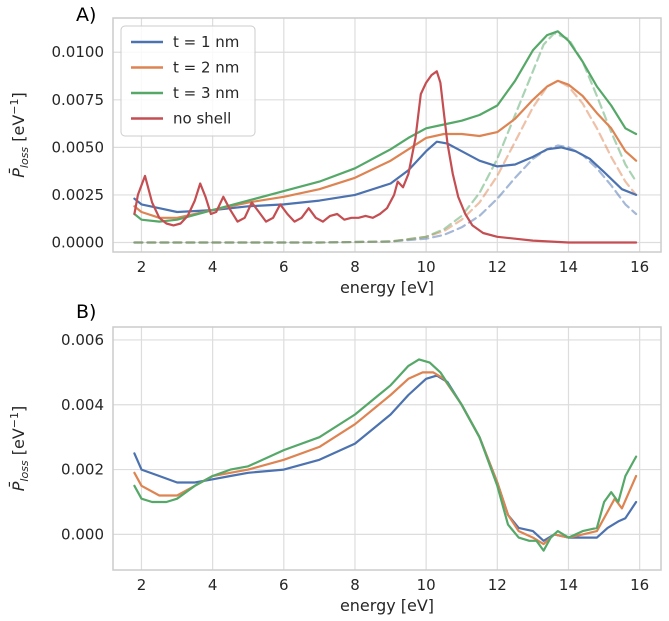 The width and height of the screenshot is (669, 621). I want to click on panel-a-x-axis-label: energy [eV], so click(387, 287).